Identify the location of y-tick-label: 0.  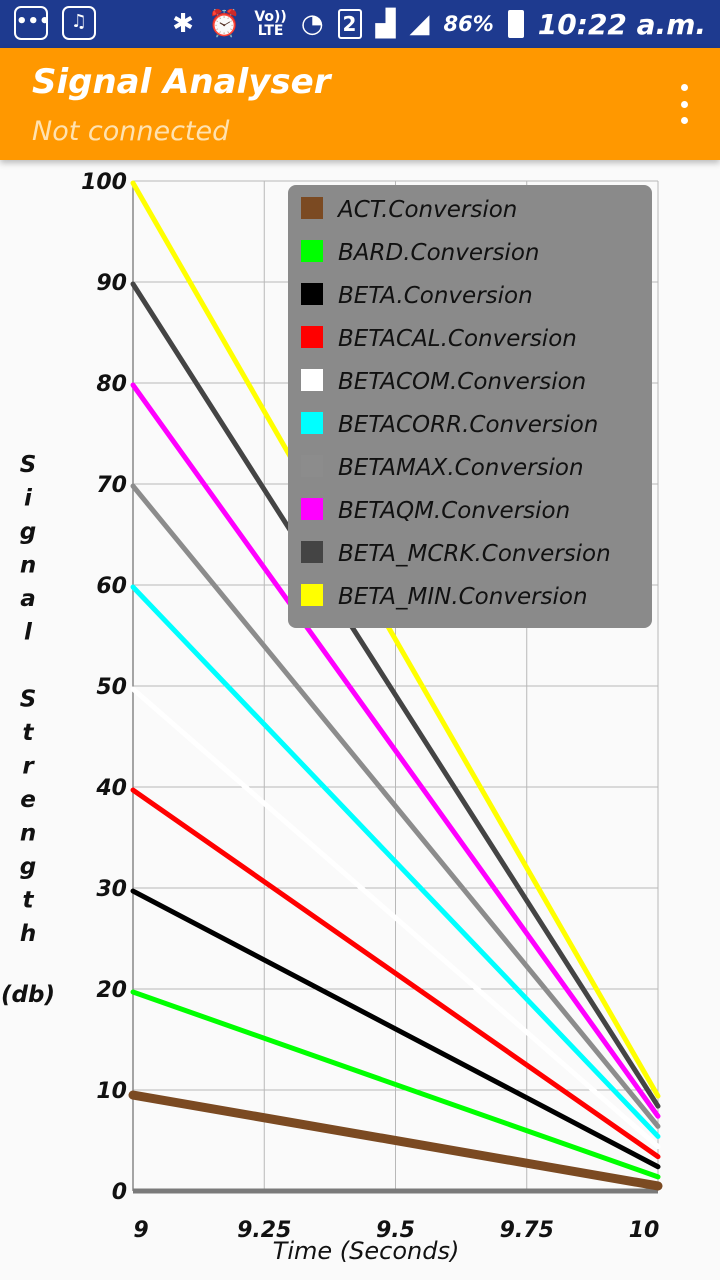
(119, 1192).